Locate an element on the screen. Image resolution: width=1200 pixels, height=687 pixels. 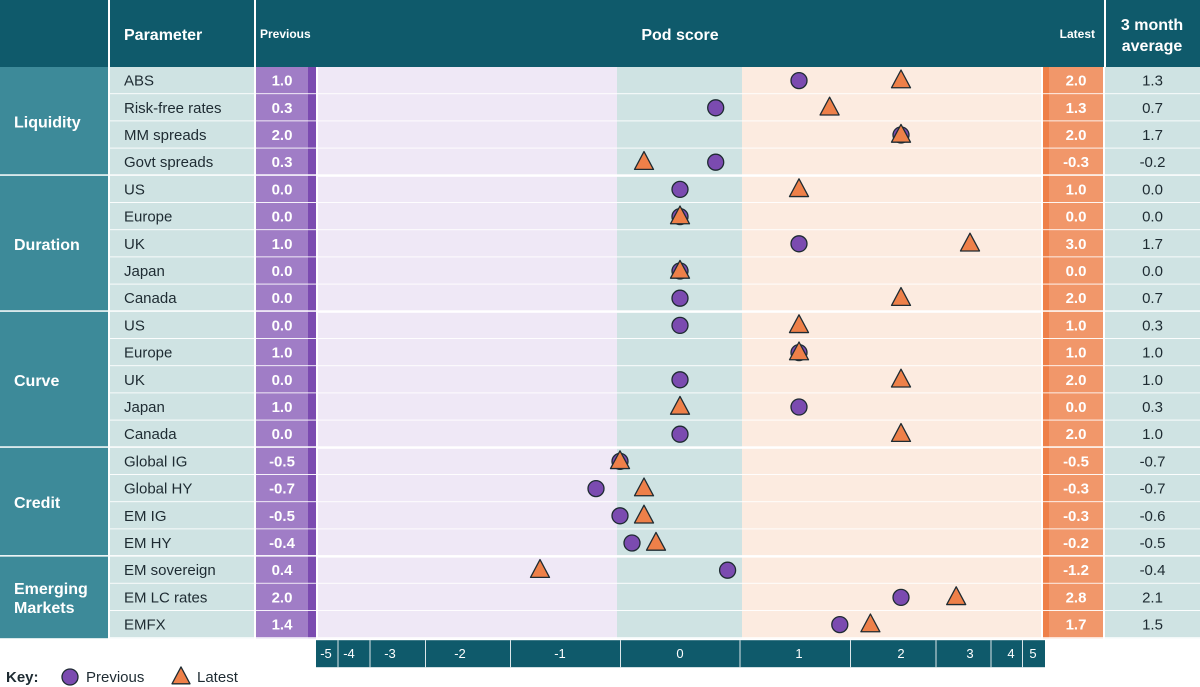
average-value: -0.2 is located at coordinates (1153, 162).